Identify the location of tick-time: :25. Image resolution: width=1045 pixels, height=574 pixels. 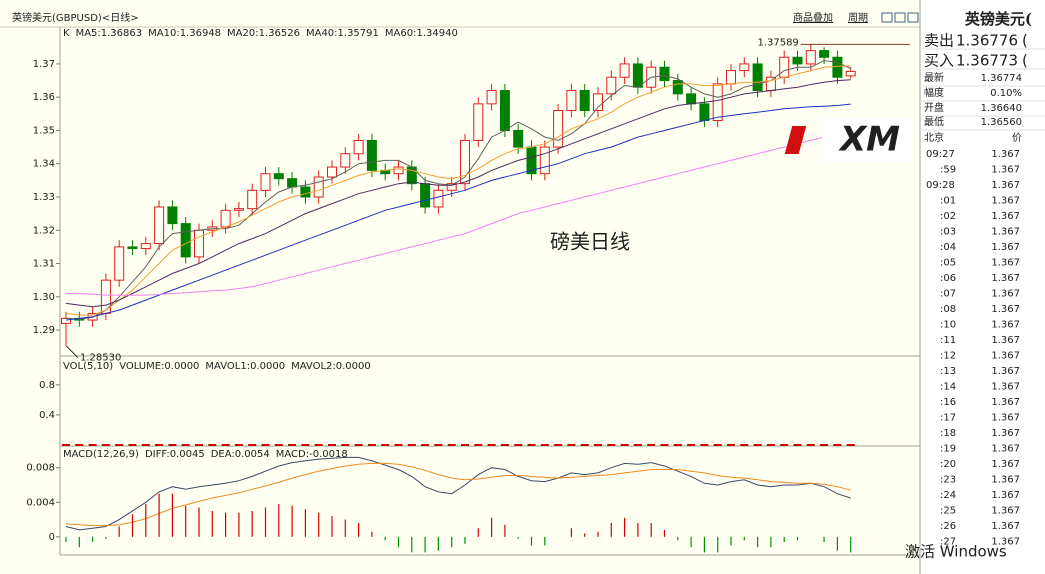
(948, 511).